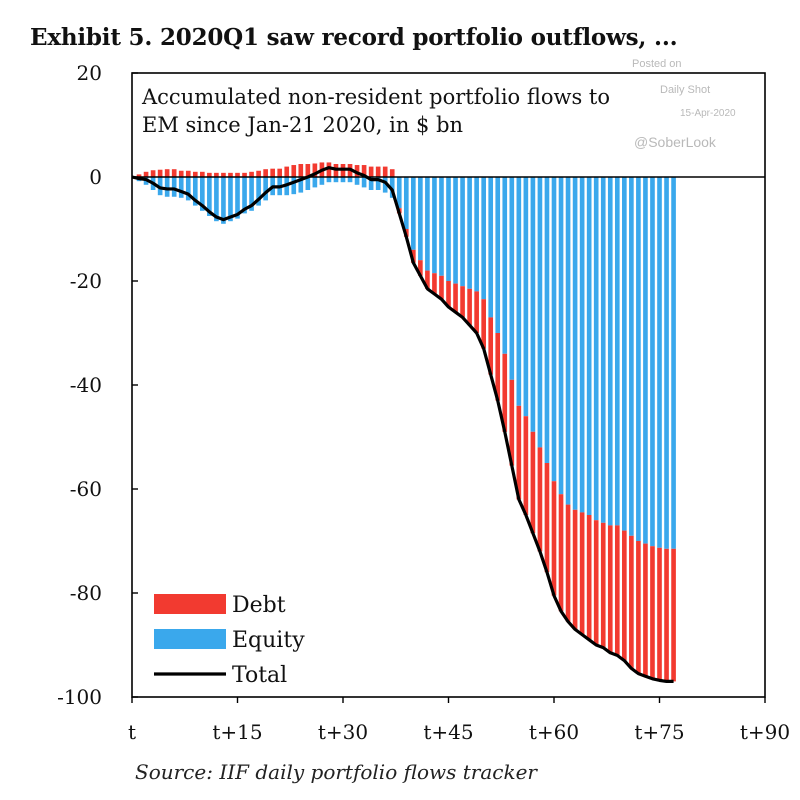  I want to click on watermark-handle: @SoberLook, so click(675, 142).